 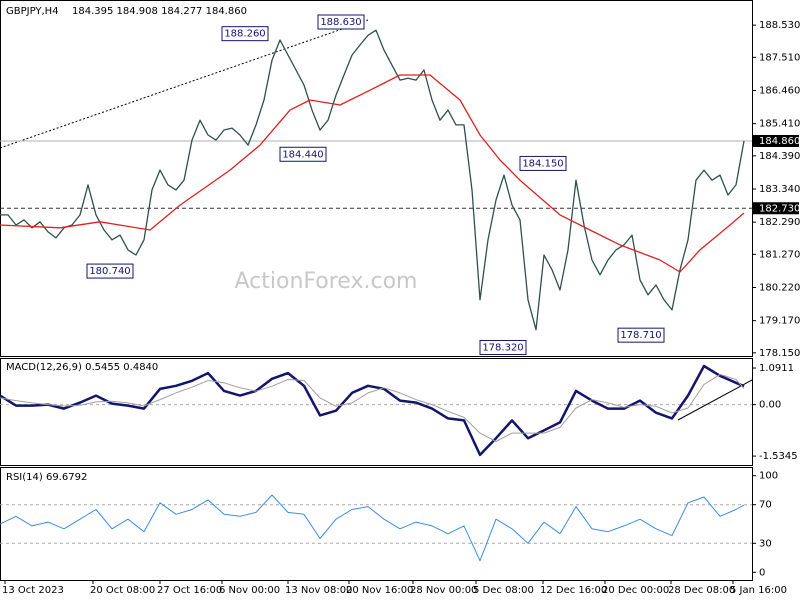 What do you see at coordinates (779, 254) in the screenshot?
I see `y-tick-label: 181.270` at bounding box center [779, 254].